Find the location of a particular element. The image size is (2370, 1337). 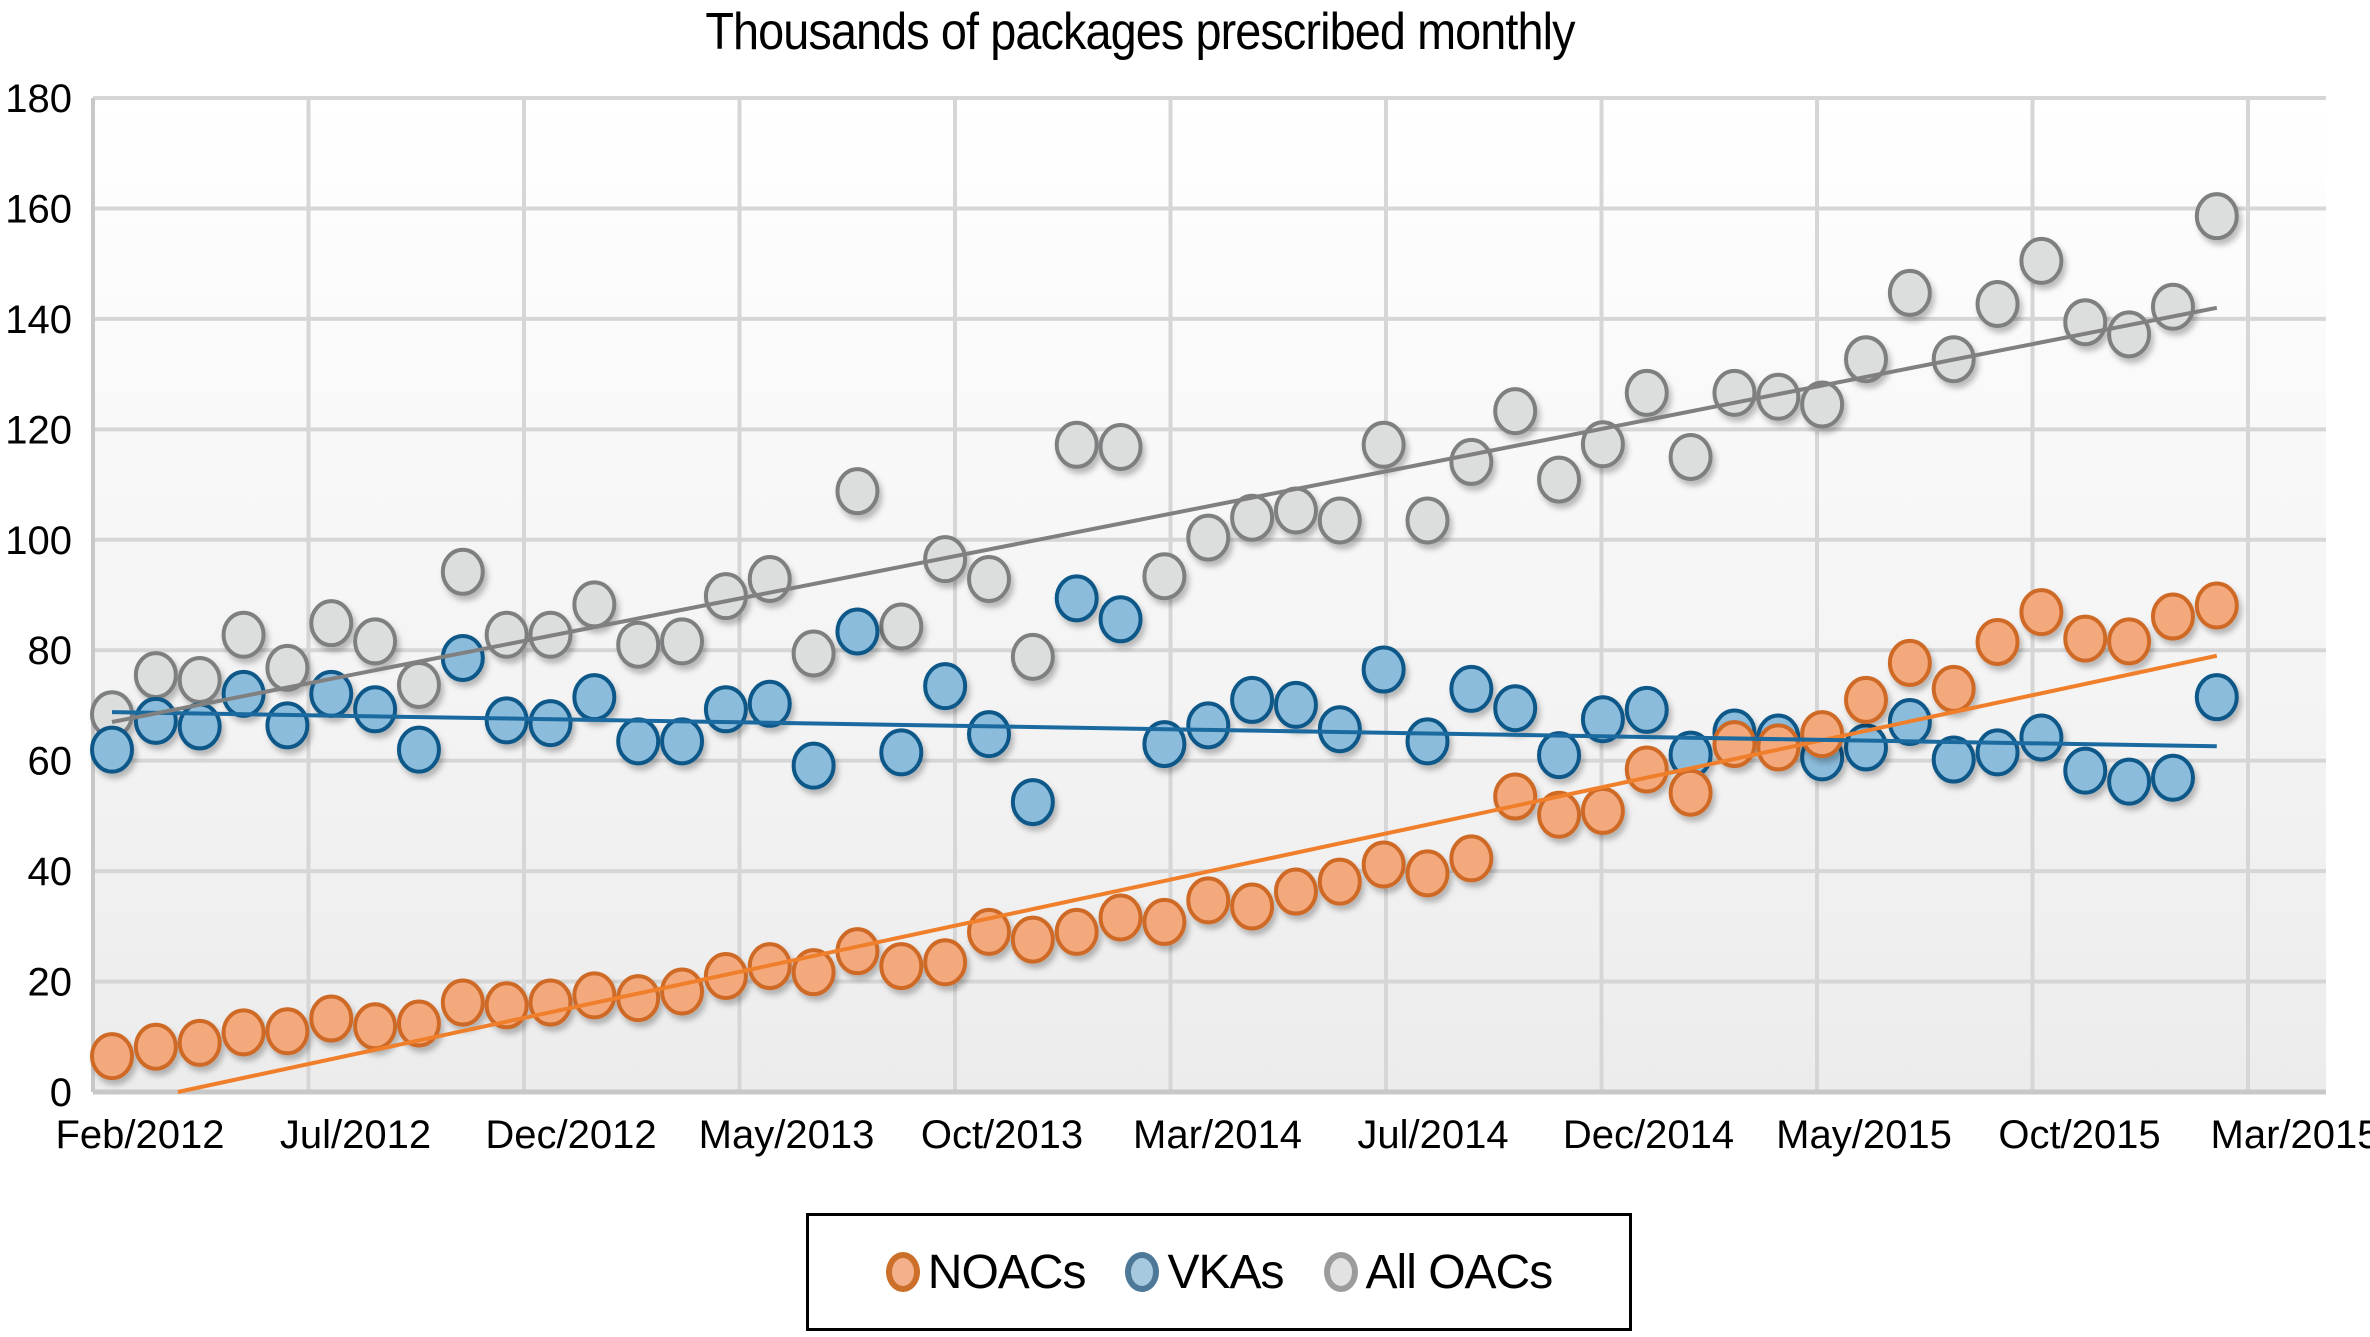

y-tick-label: 160 is located at coordinates (38, 209).